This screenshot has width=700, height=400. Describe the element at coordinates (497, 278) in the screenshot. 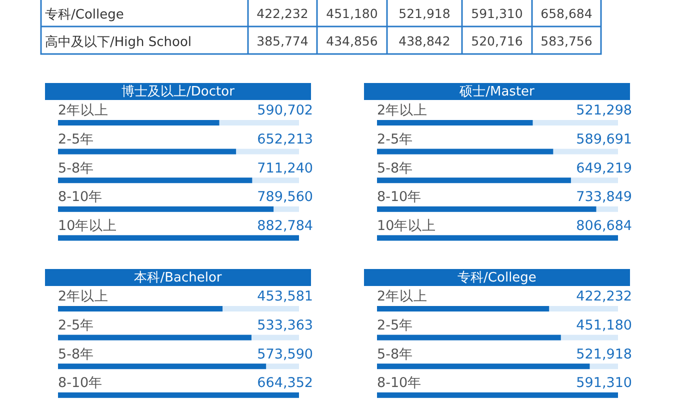

I see `chart-title: 专科/College` at that location.